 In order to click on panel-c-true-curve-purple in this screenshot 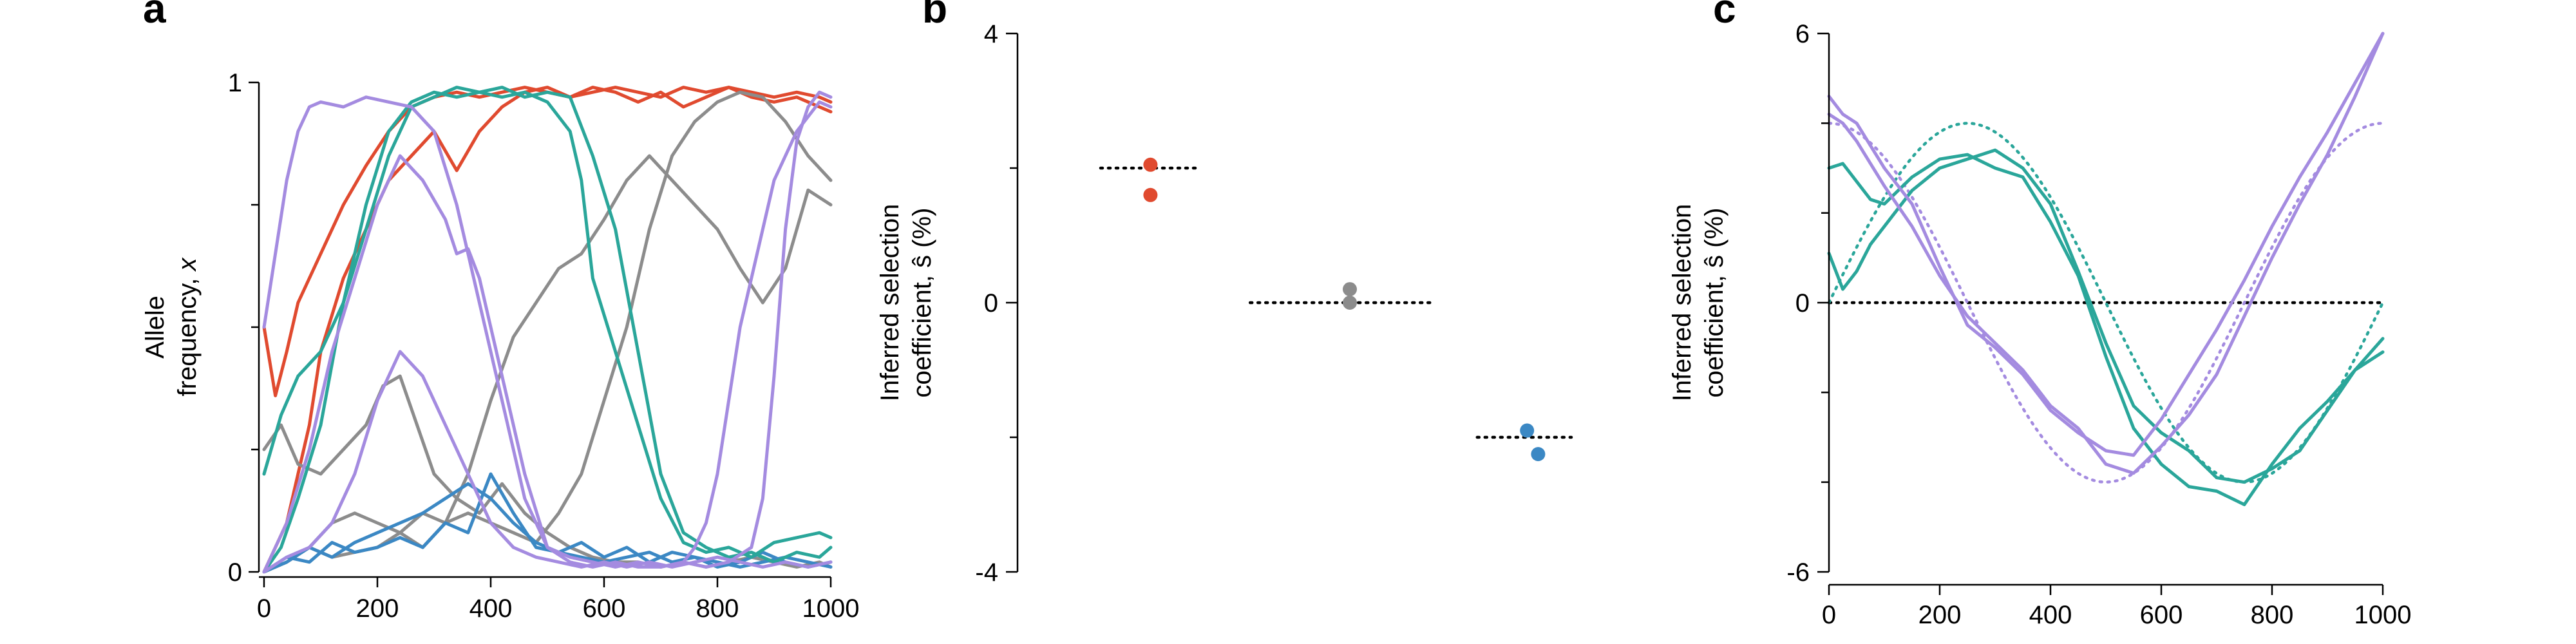, I will do `click(2106, 303)`.